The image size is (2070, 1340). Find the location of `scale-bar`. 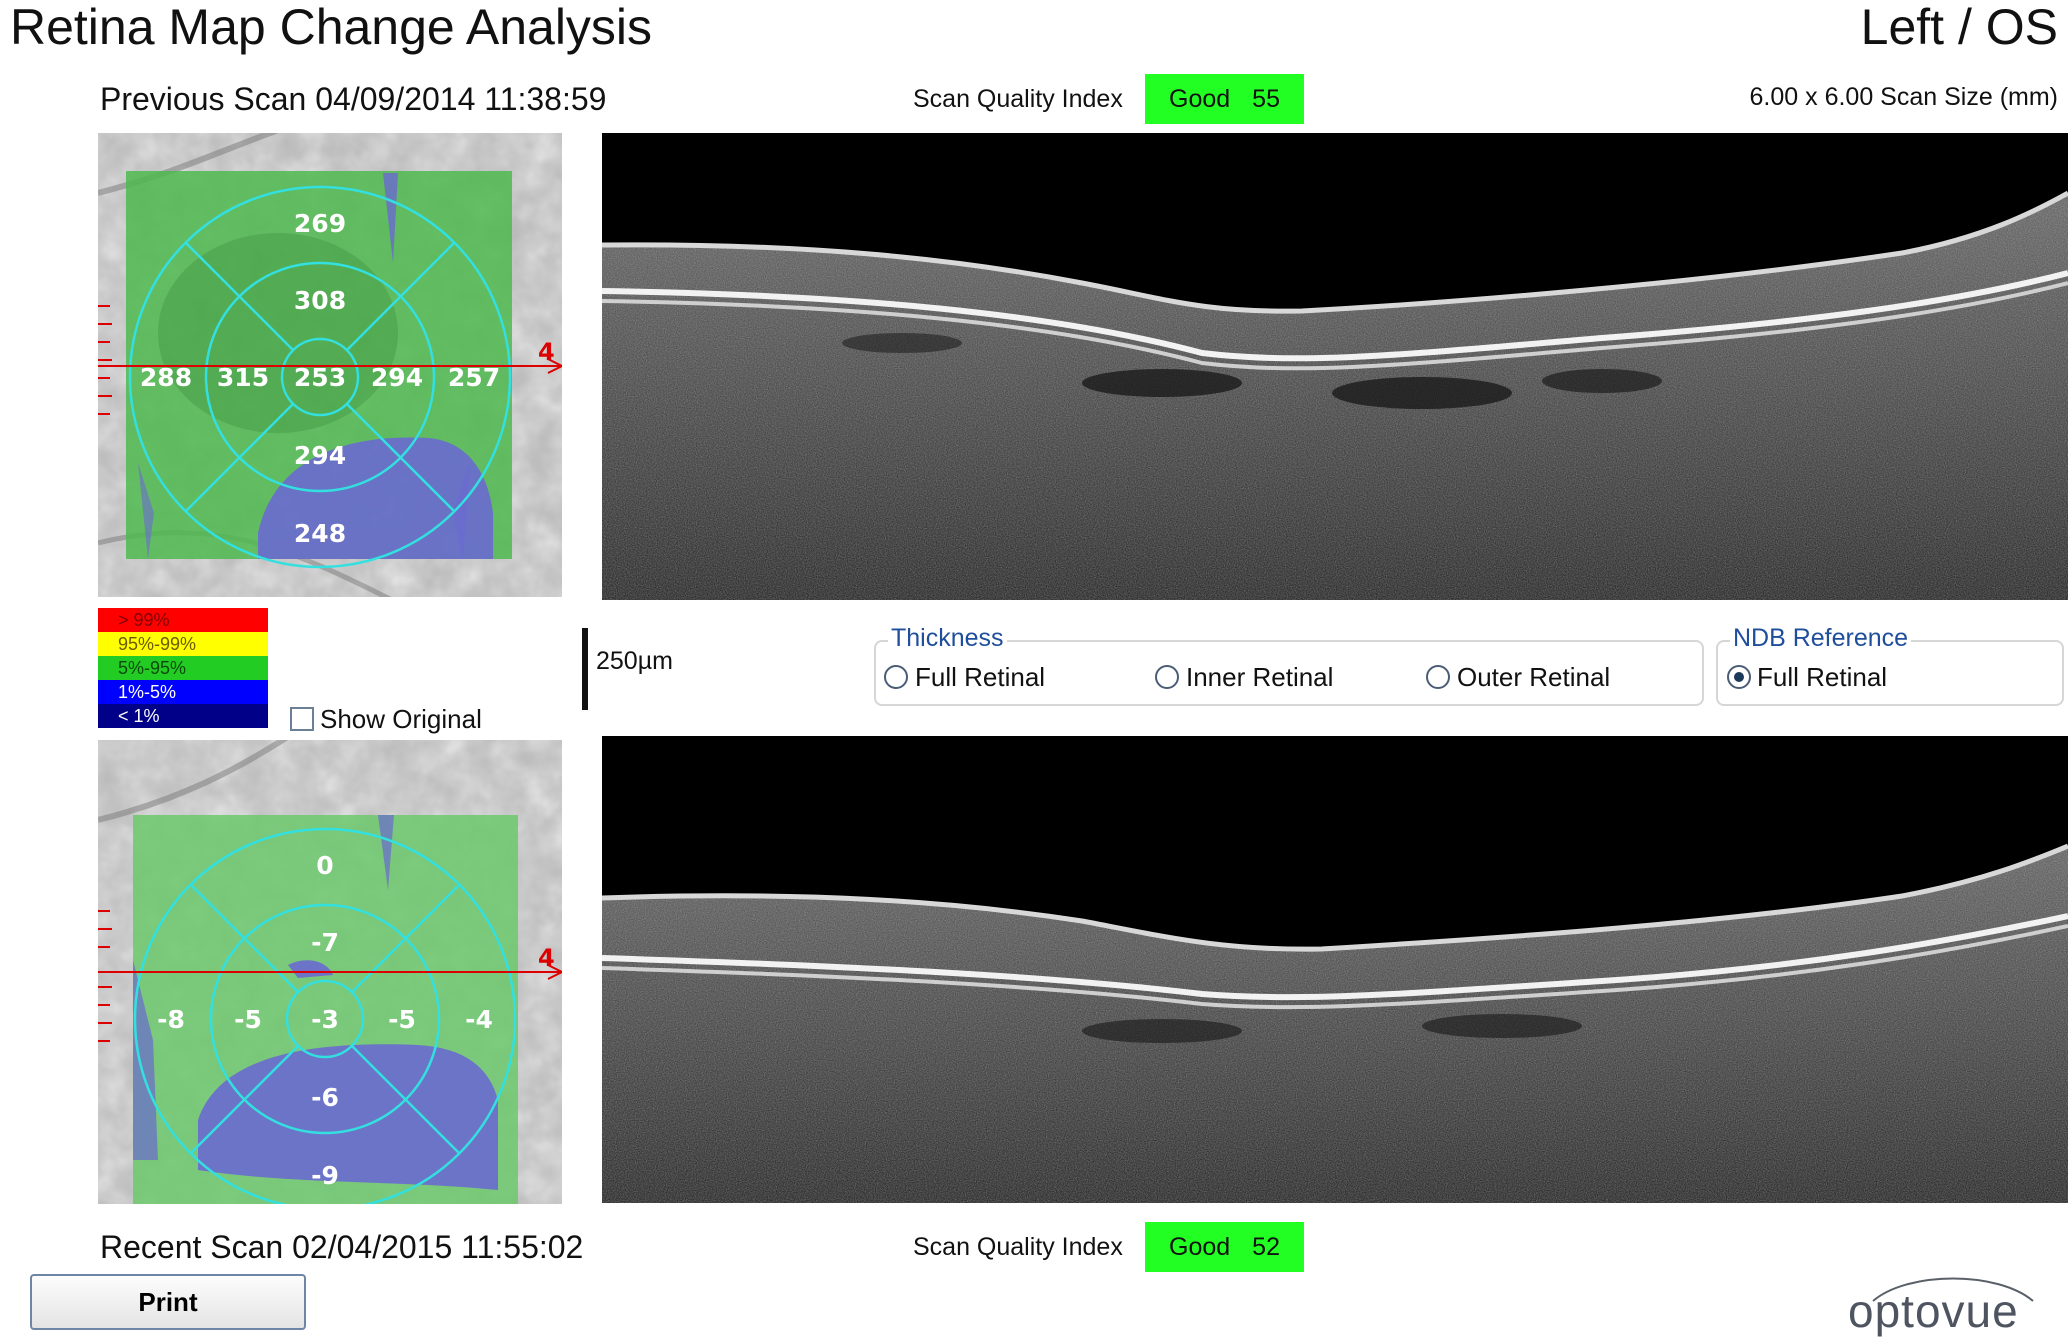

scale-bar is located at coordinates (585, 669).